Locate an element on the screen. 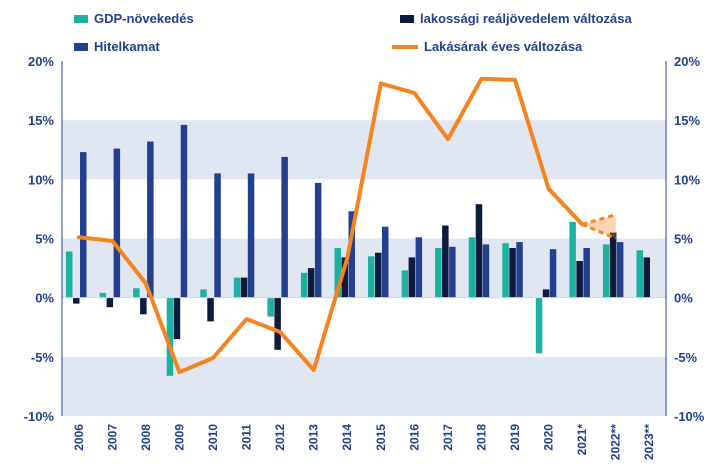 The height and width of the screenshot is (468, 716). y-tick-label-right: 10% is located at coordinates (687, 179).